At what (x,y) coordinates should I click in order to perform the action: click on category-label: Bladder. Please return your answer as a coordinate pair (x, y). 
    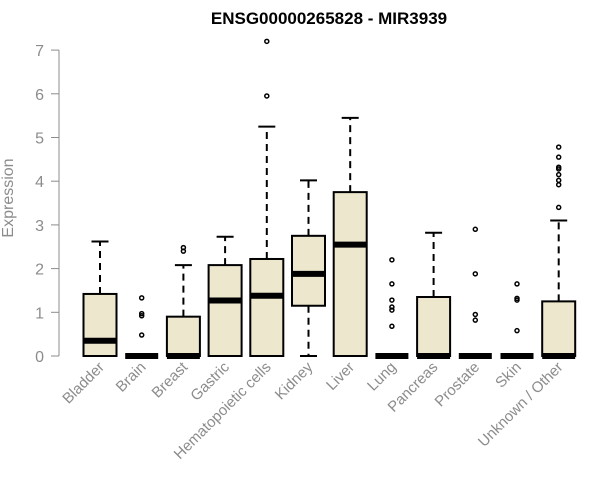
    Looking at the image, I should click on (83, 383).